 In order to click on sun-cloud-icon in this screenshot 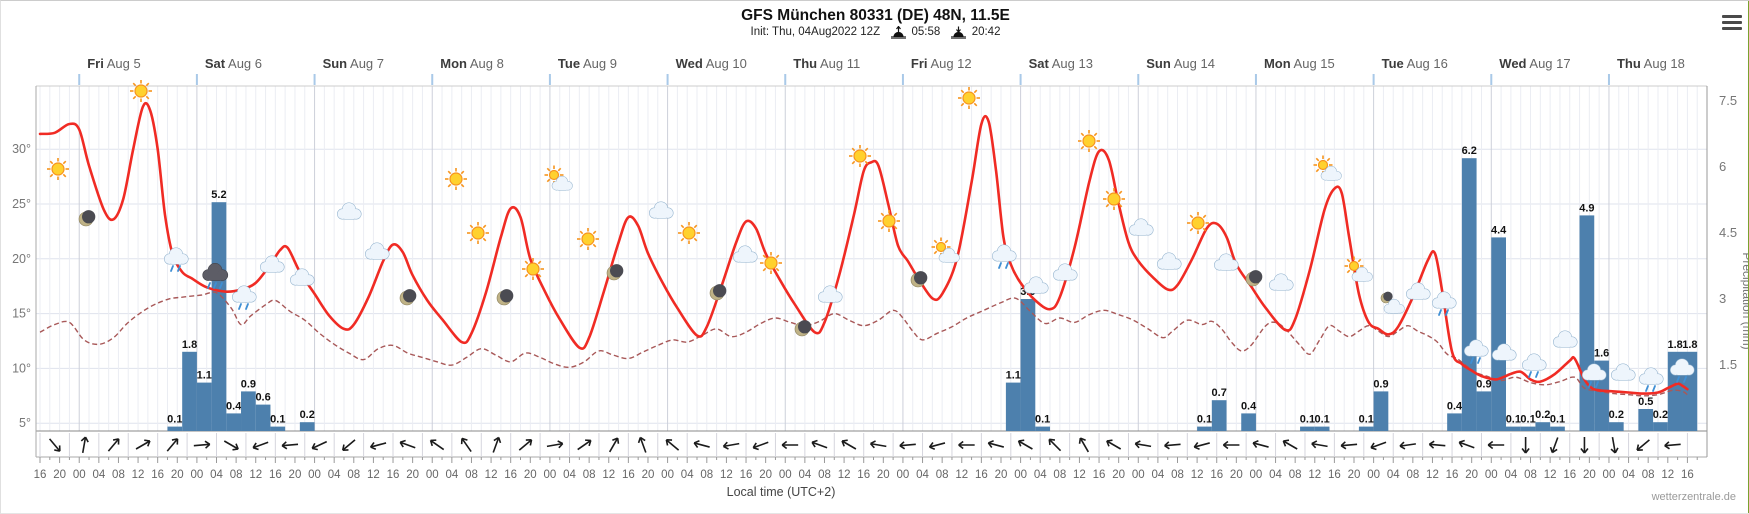, I will do `click(945, 250)`.